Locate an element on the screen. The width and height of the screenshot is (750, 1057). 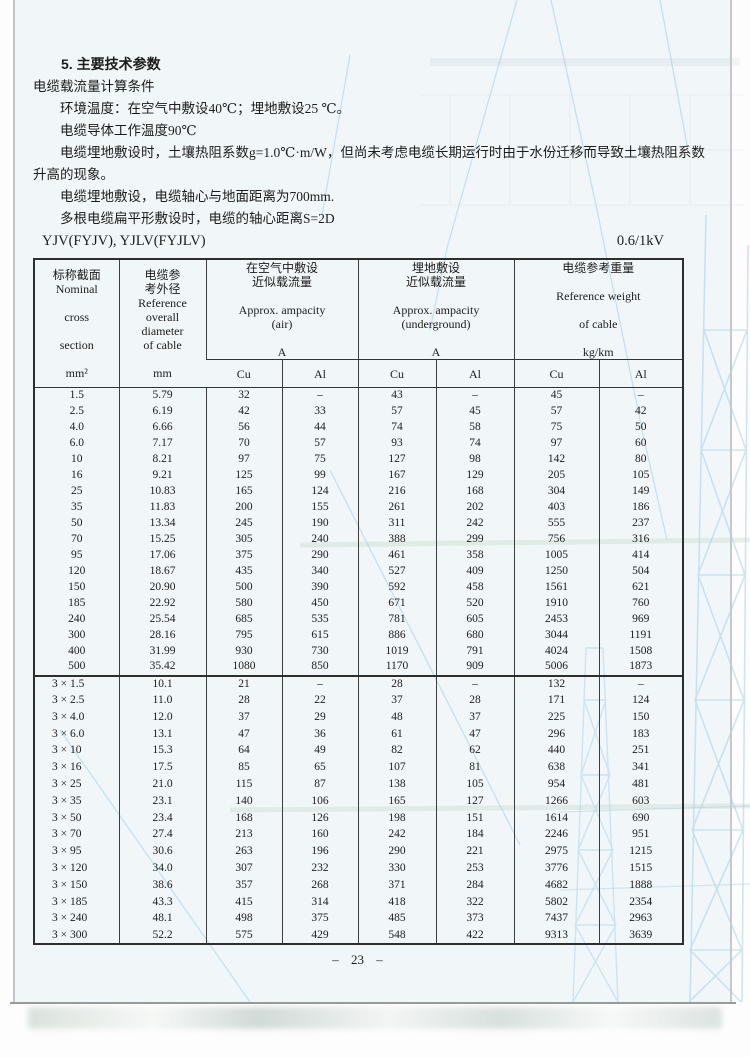
table-cell: 1266 is located at coordinates (556, 801).